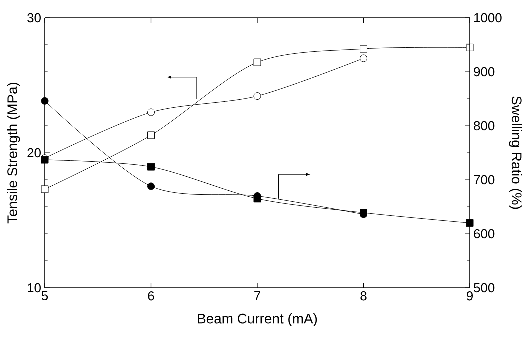  Describe the element at coordinates (257, 296) in the screenshot. I see `x-tick-label: 7` at that location.